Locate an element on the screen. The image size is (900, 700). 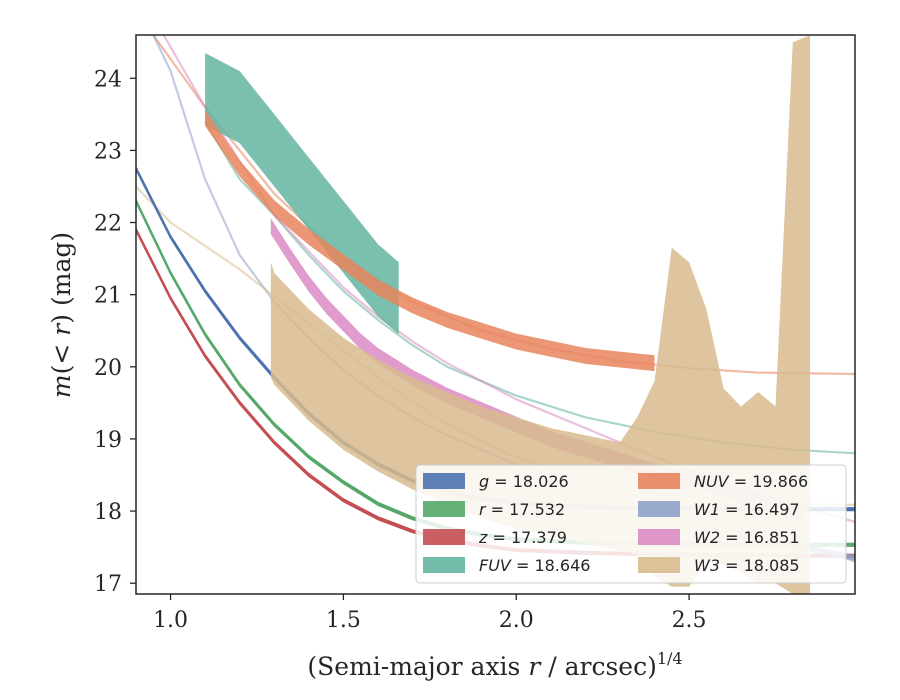
legend-swatch-g is located at coordinates (444, 481).